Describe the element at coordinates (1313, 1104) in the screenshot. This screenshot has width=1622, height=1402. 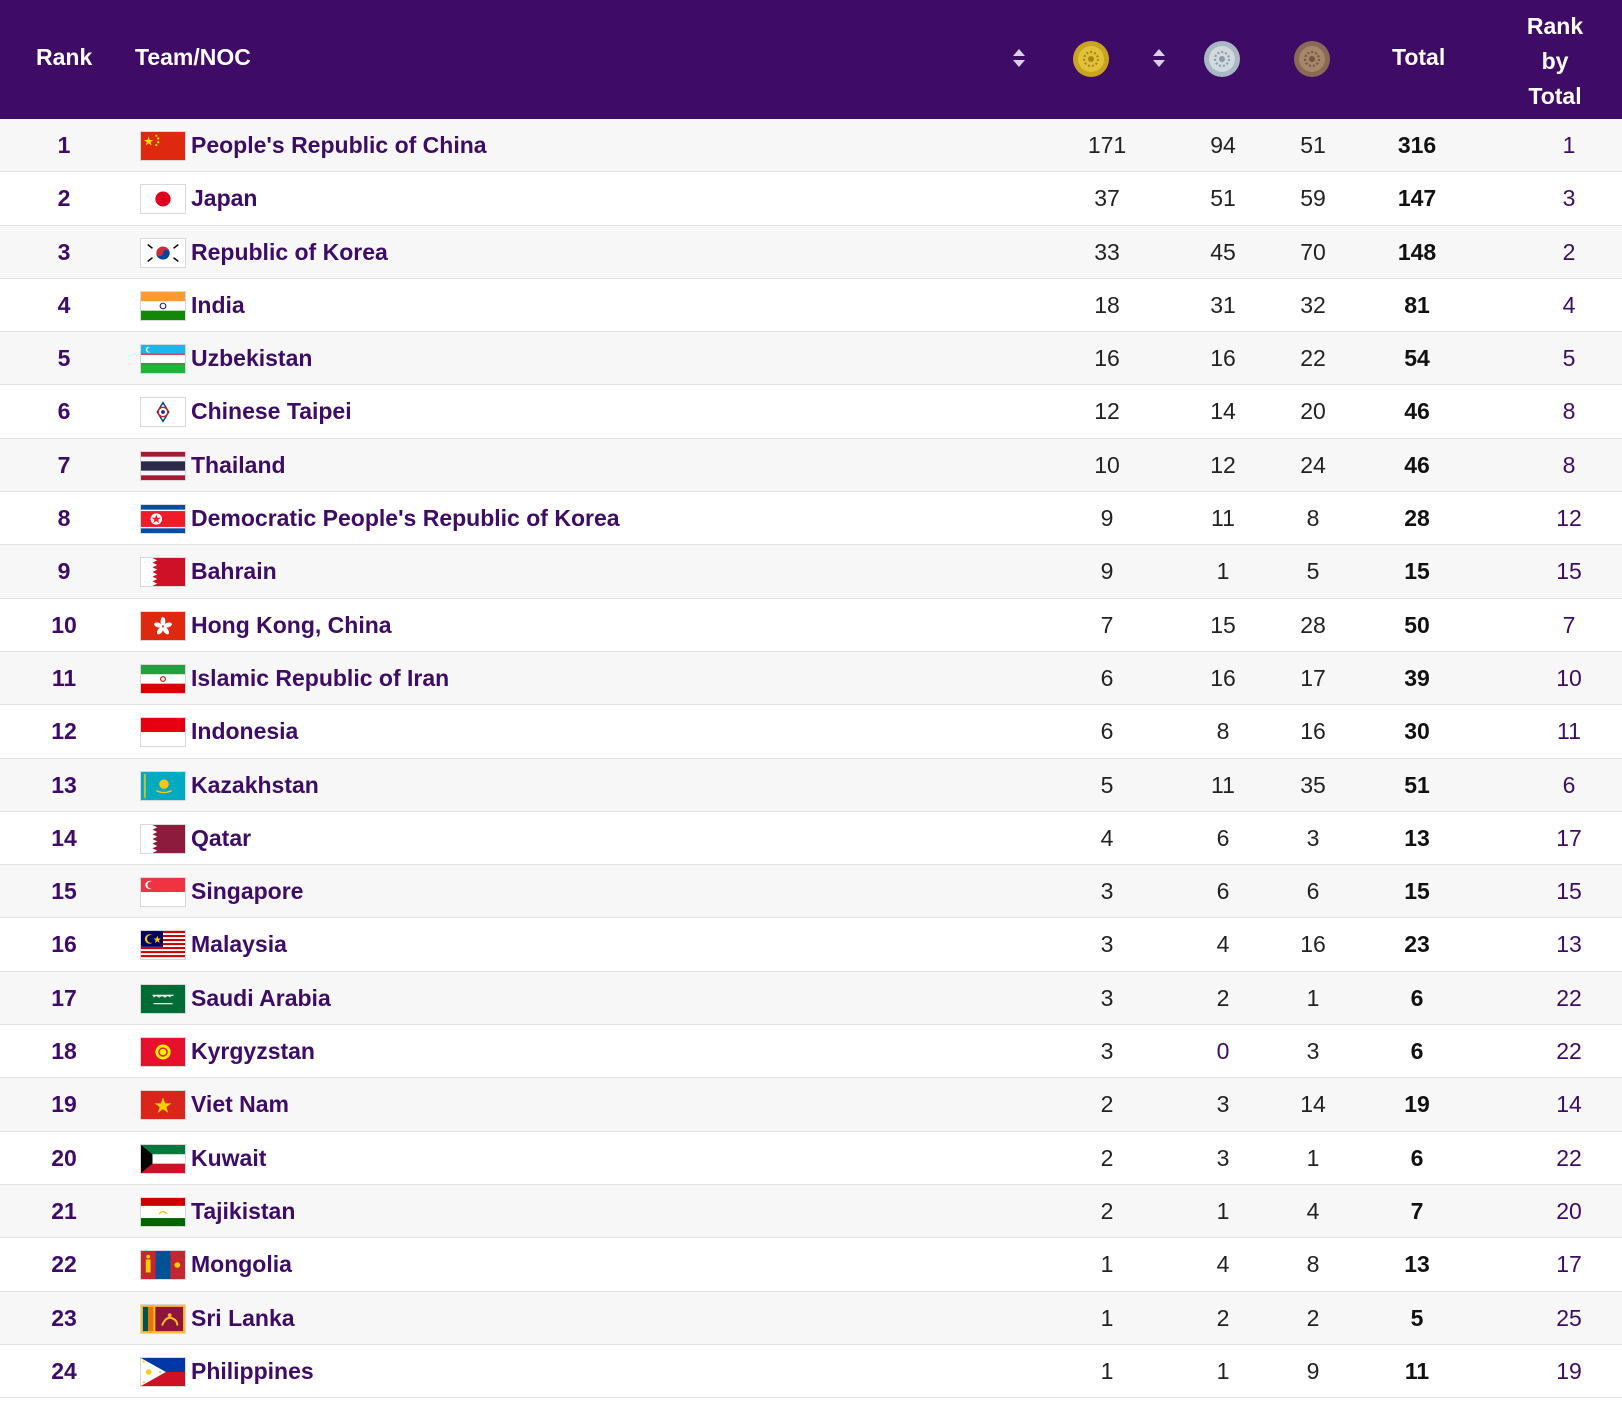
I see `bronze-count: 14` at that location.